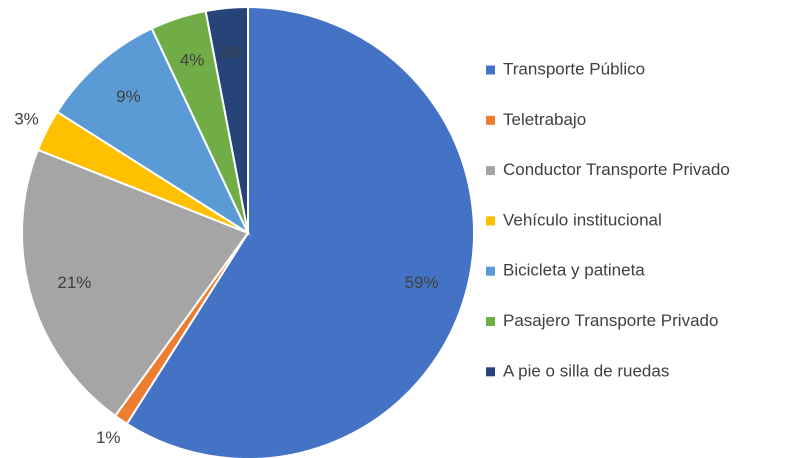  Describe the element at coordinates (544, 119) in the screenshot. I see `legend-label: Teletrabajo` at that location.